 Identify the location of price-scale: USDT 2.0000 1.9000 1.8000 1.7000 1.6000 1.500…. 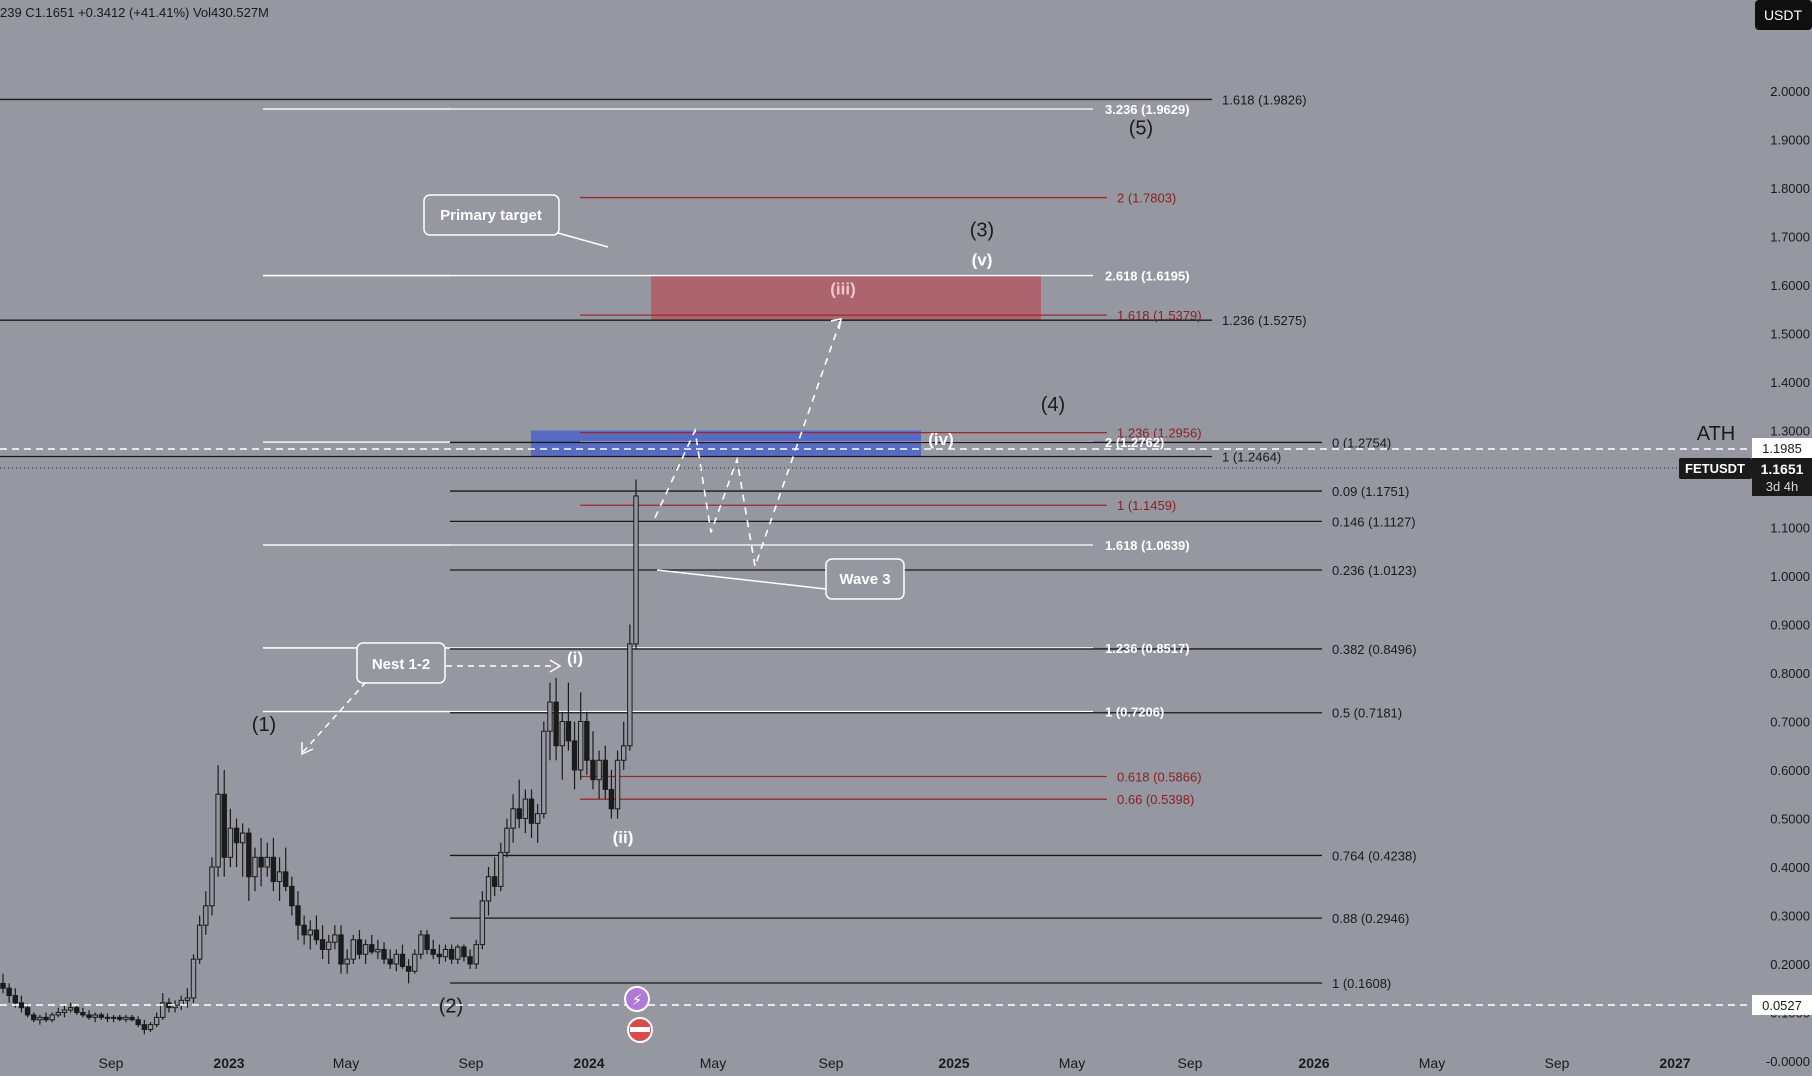
(1745, 534).